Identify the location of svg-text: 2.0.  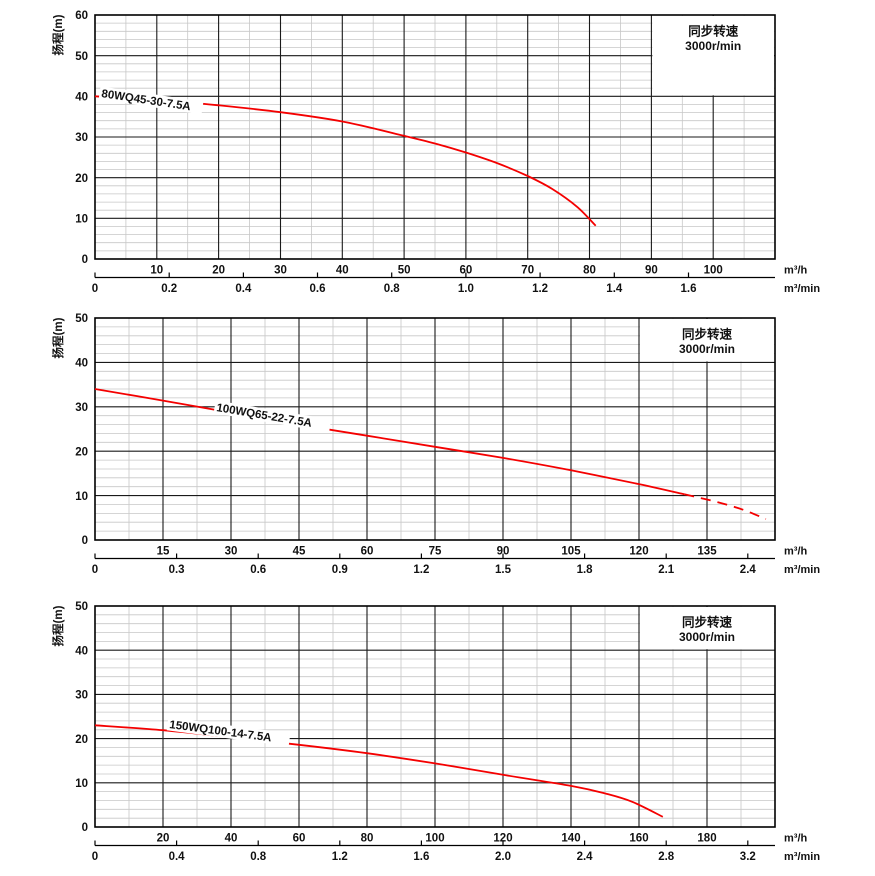
(503, 857).